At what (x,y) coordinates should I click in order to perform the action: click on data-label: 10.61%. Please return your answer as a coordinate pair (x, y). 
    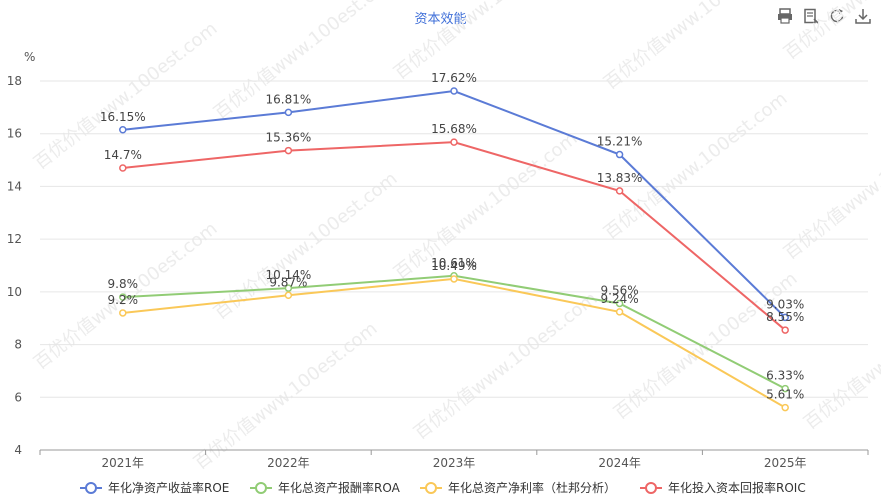
    Looking at the image, I should click on (454, 263).